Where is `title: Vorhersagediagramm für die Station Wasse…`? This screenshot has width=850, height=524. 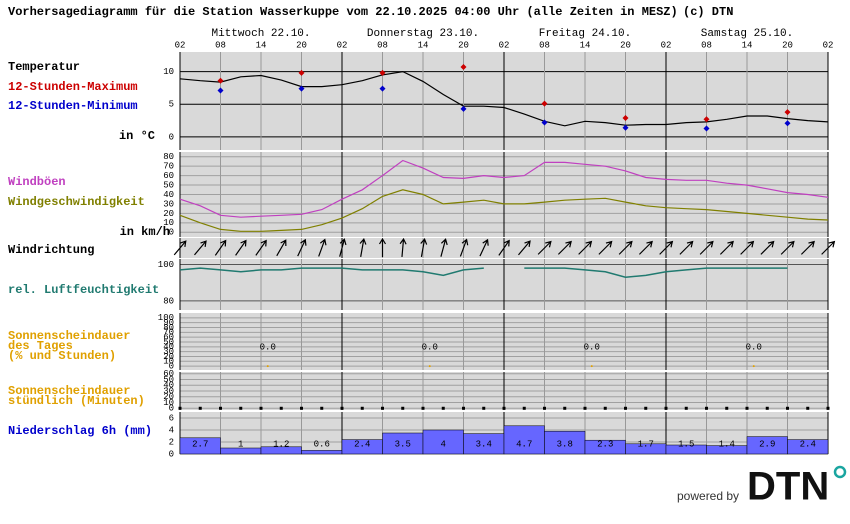
title: Vorhersagediagramm für die Station Wasse… is located at coordinates (343, 12).